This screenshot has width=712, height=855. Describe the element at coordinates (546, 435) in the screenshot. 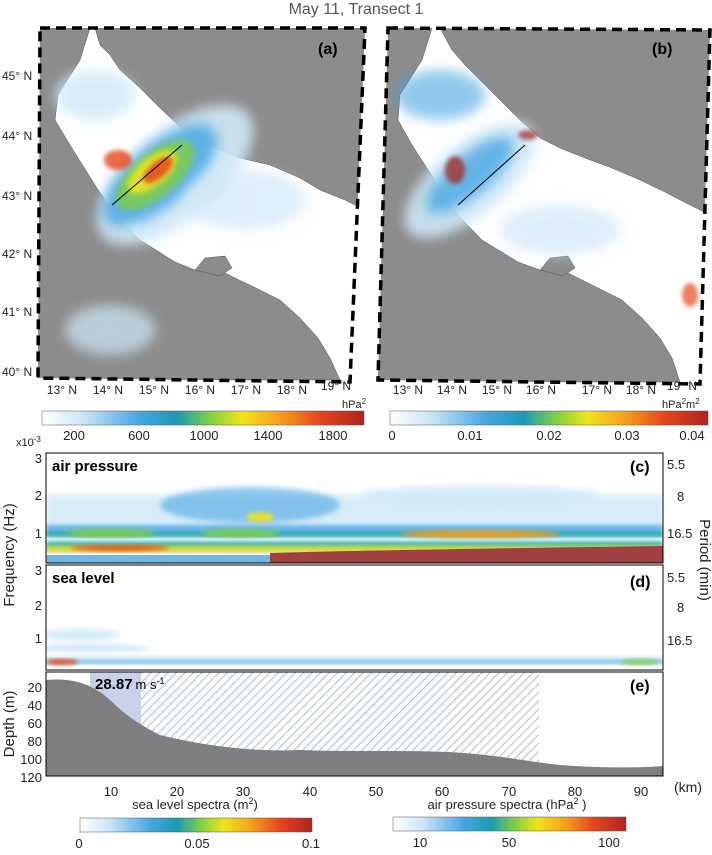

I see `colorbar-b-ticks: 0 0.01 0.02 0.03 0.04` at that location.